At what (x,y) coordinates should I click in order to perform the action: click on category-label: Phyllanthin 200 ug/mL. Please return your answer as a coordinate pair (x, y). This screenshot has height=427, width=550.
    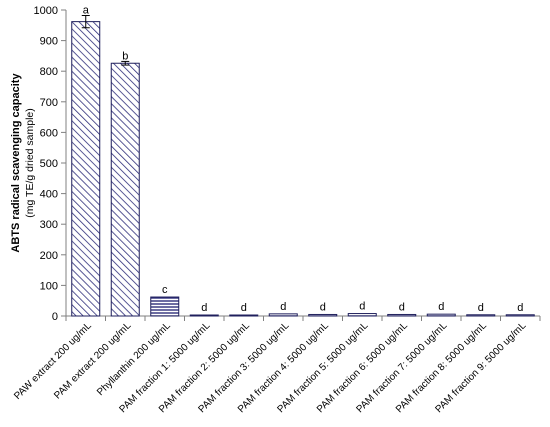
    Looking at the image, I should click on (134, 359).